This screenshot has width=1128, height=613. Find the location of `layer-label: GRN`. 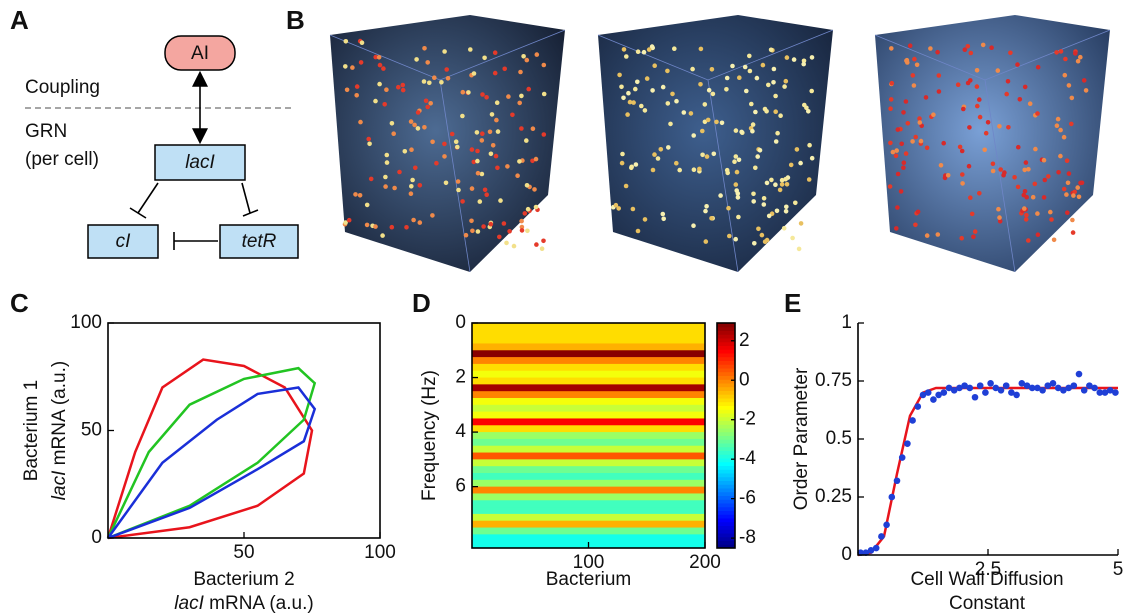

layer-label: GRN is located at coordinates (46, 131).